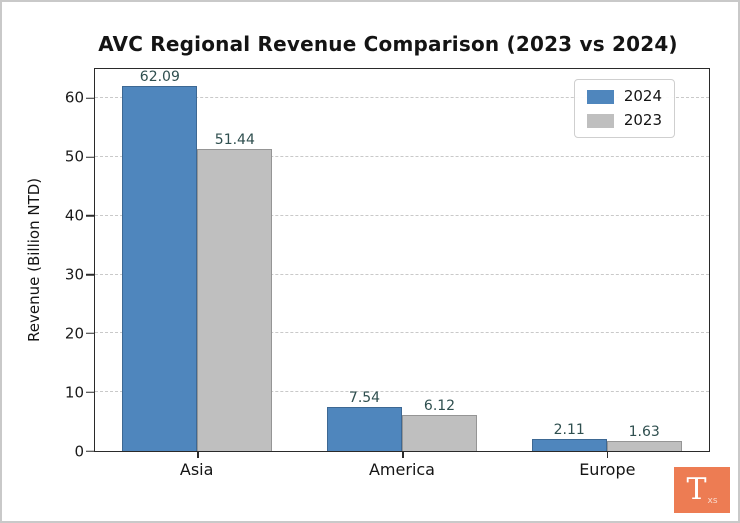 The image size is (740, 523). What do you see at coordinates (712, 501) in the screenshot?
I see `logo-subtext: xs` at bounding box center [712, 501].